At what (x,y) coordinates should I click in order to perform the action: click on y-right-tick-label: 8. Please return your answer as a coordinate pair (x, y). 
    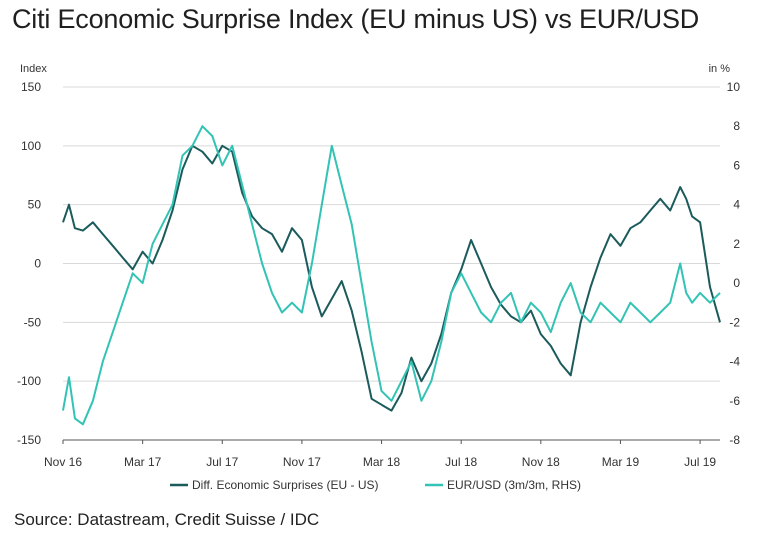
    Looking at the image, I should click on (736, 126).